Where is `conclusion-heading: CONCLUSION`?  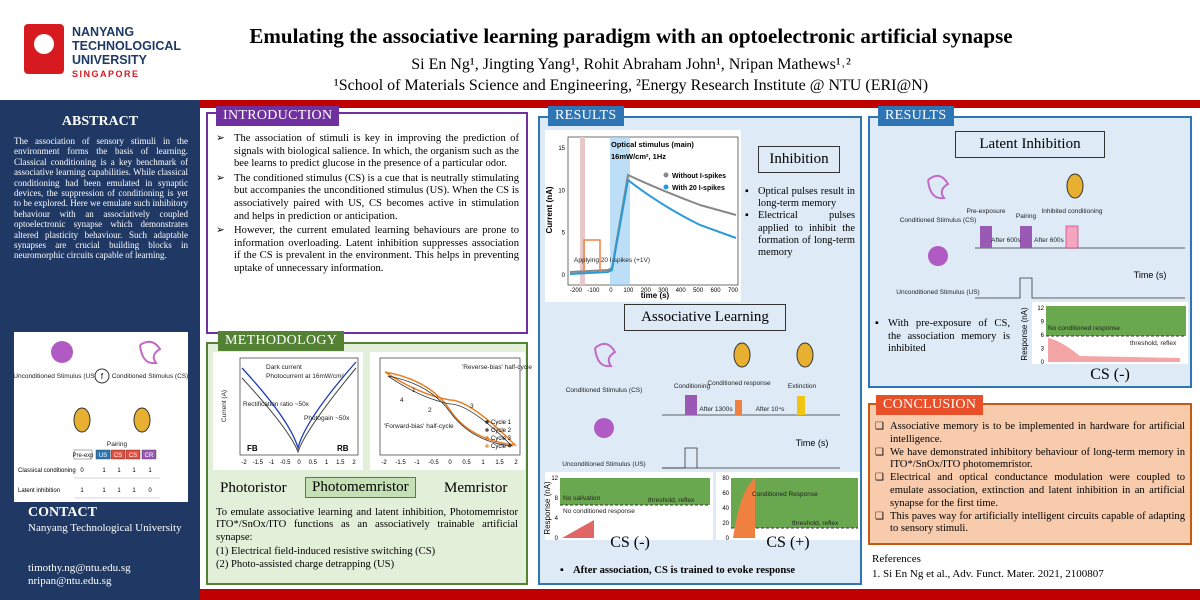 conclusion-heading: CONCLUSION is located at coordinates (930, 405).